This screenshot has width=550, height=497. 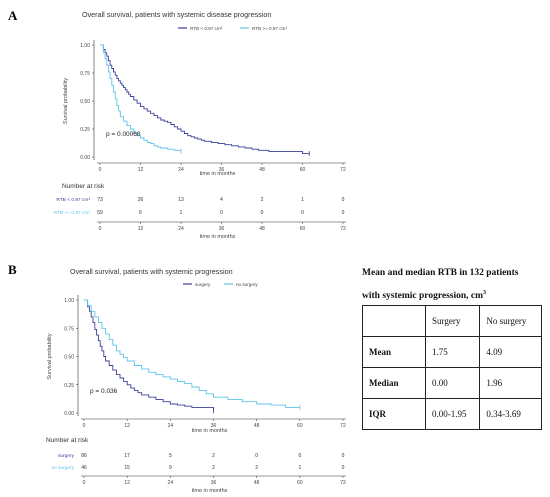 I want to click on risk-count: 15, so click(x=127, y=468).